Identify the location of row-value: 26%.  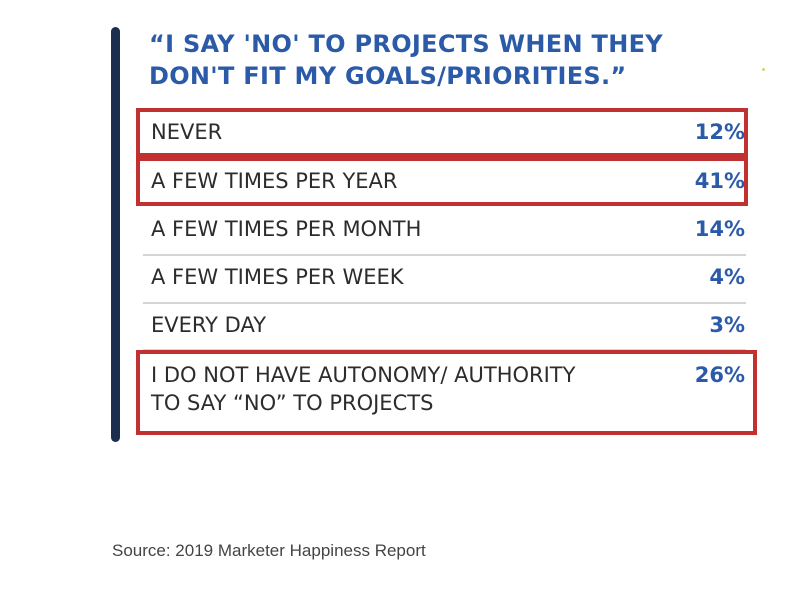
(719, 375).